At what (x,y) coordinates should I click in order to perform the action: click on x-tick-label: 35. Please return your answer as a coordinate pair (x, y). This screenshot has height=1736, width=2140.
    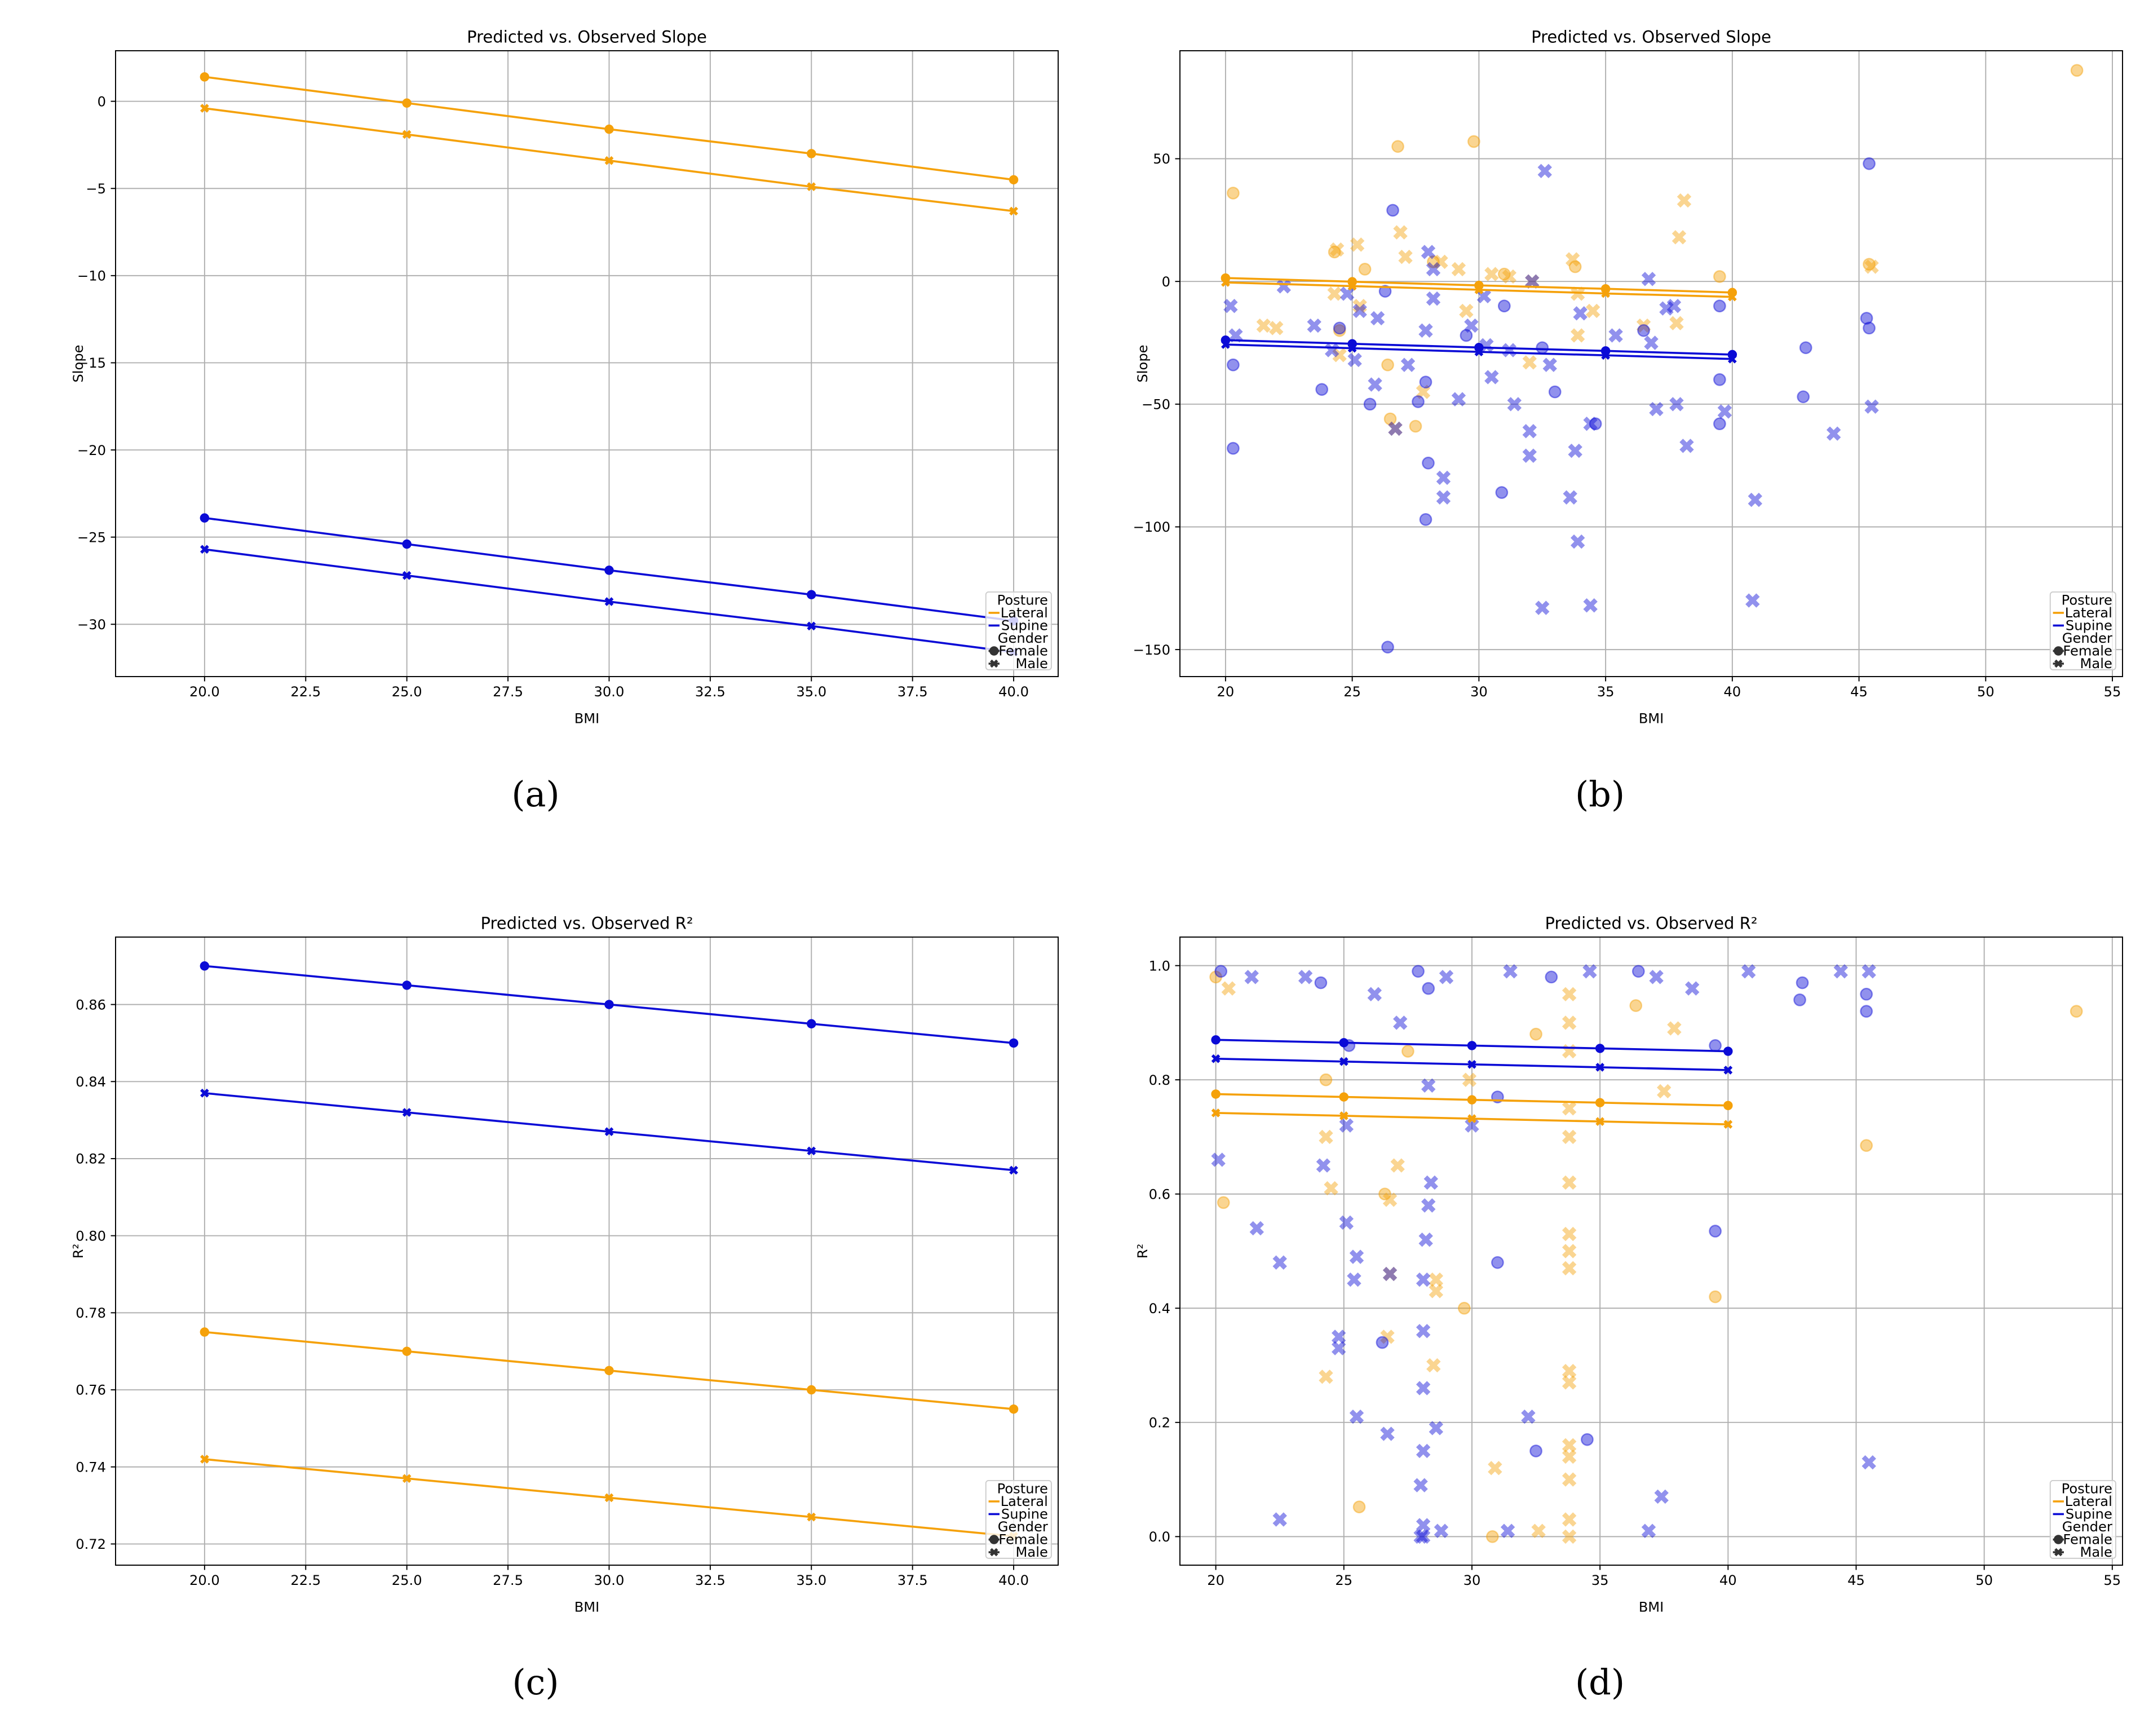
    Looking at the image, I should click on (1606, 692).